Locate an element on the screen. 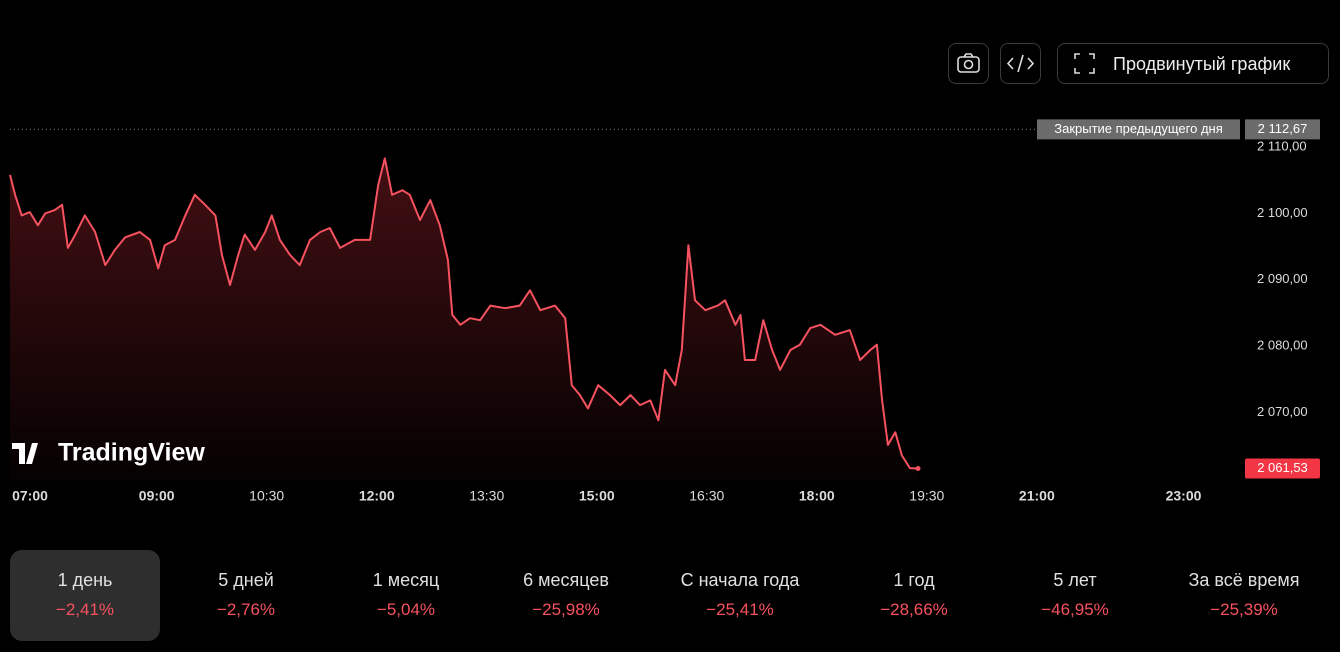 The width and height of the screenshot is (1340, 652). period-change: −25,41% is located at coordinates (740, 609).